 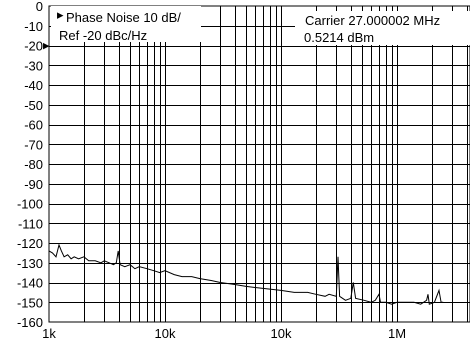 What do you see at coordinates (33, 125) in the screenshot?
I see `y-tick-label: -60` at bounding box center [33, 125].